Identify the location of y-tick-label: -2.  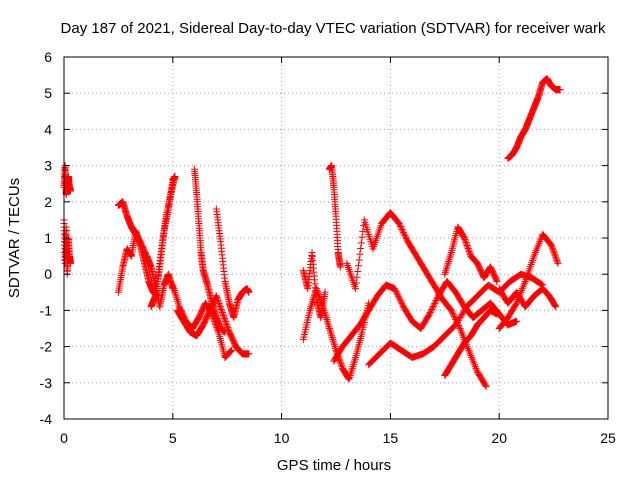
(46, 347).